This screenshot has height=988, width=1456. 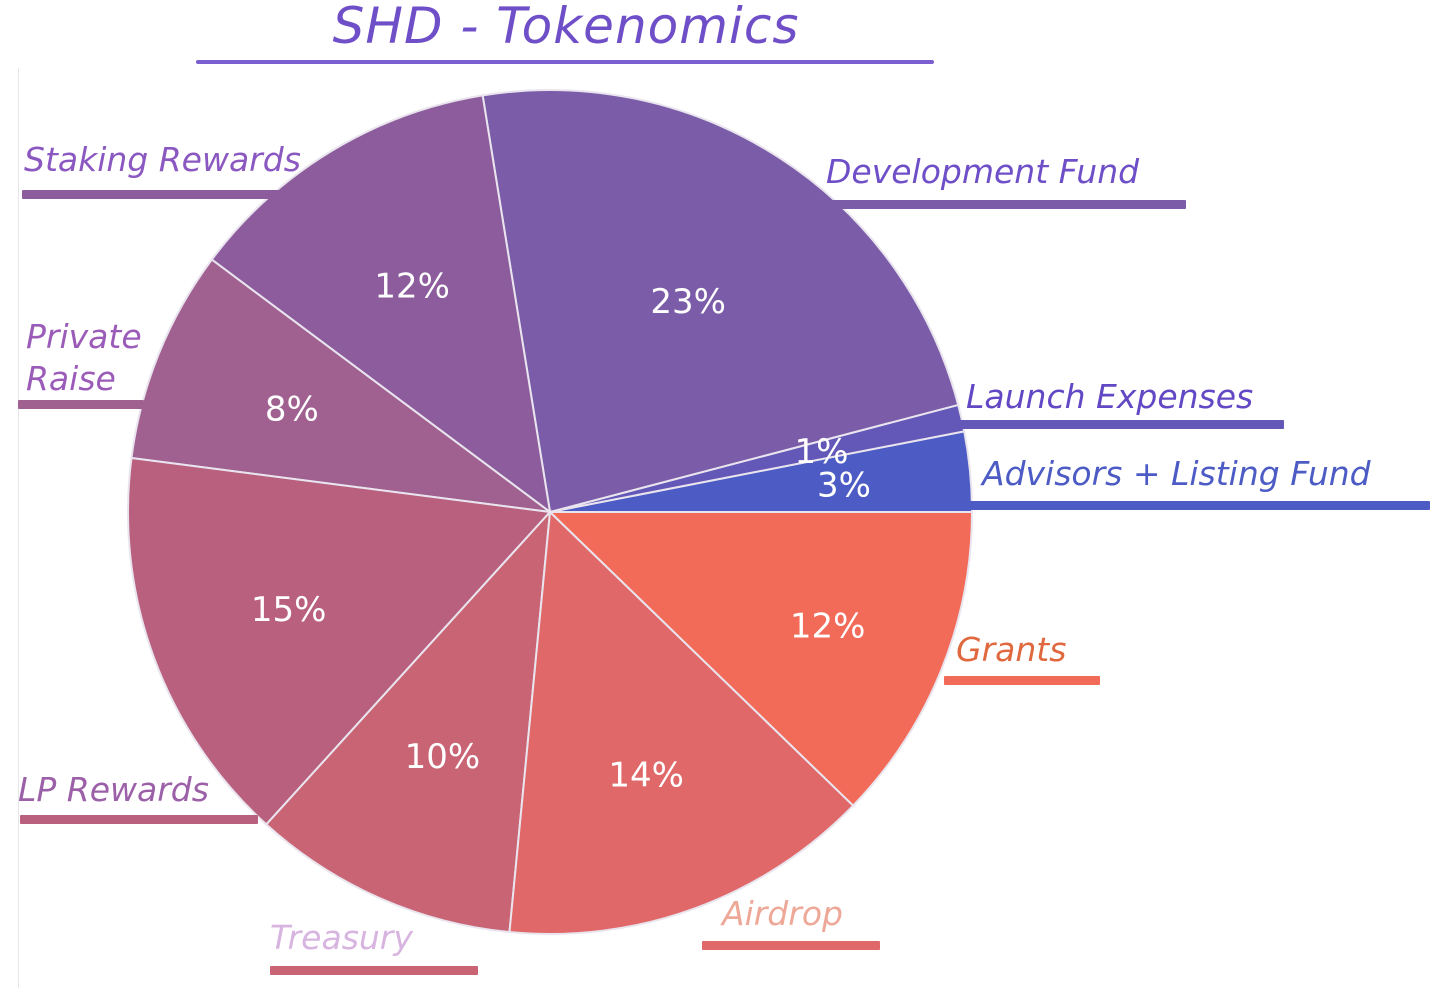 What do you see at coordinates (822, 452) in the screenshot?
I see `value-label-launch-expenses: 1%` at bounding box center [822, 452].